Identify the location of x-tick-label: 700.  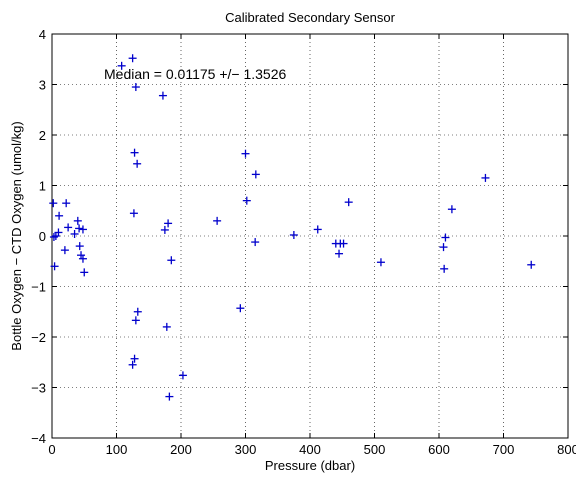
(504, 449).